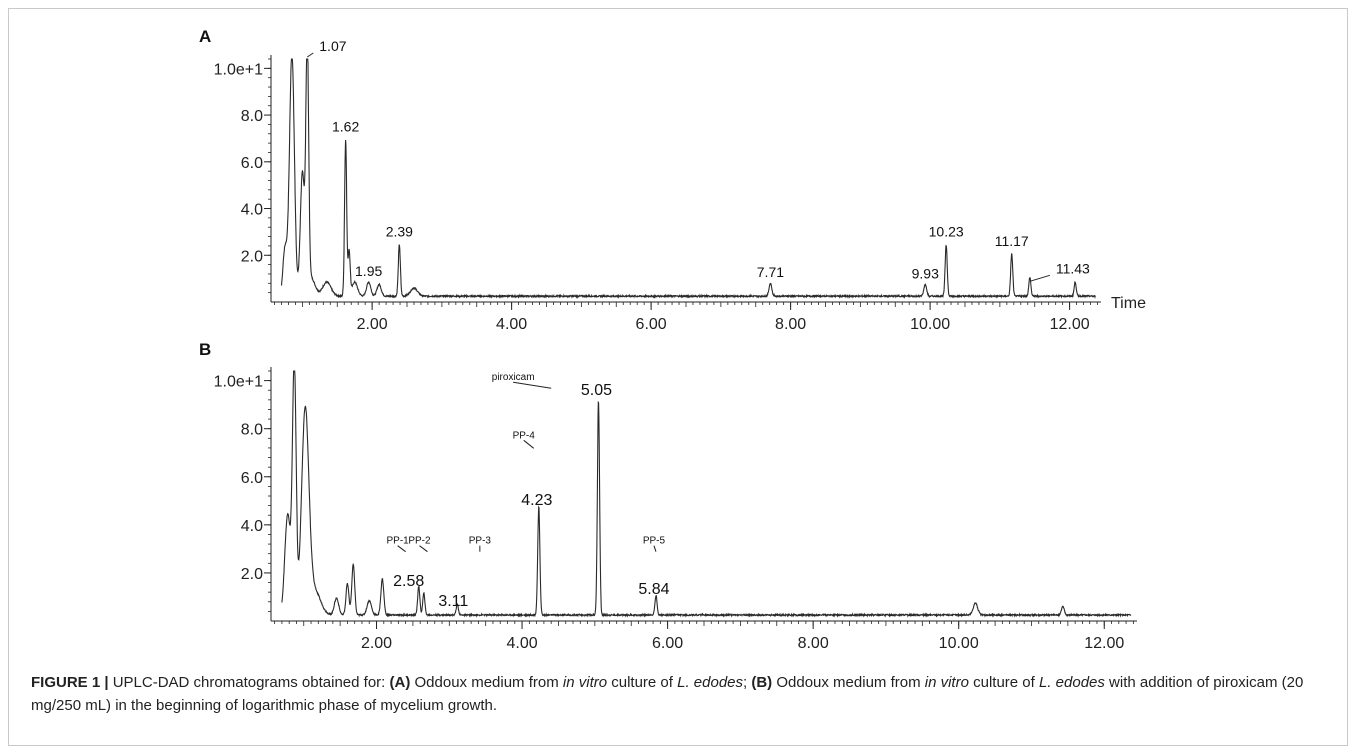 The image size is (1357, 754). Describe the element at coordinates (513, 377) in the screenshot. I see `peak-label: piroxicam` at that location.